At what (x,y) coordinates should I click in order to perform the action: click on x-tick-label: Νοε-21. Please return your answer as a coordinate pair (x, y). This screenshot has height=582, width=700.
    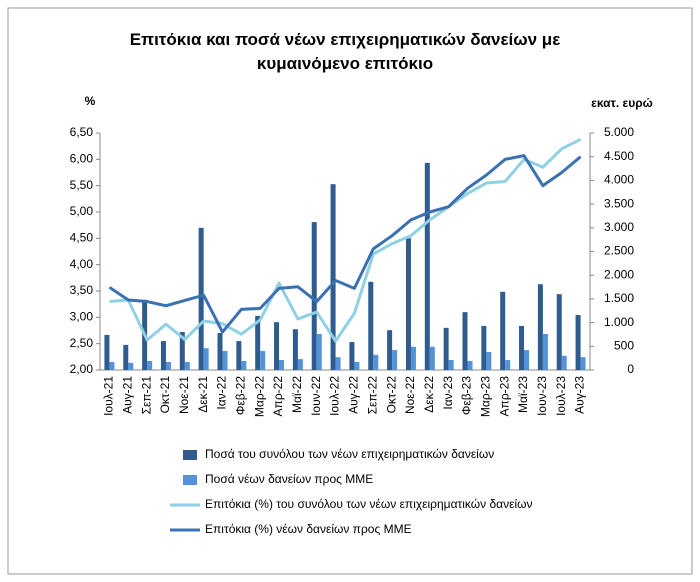
    Looking at the image, I should click on (184, 395).